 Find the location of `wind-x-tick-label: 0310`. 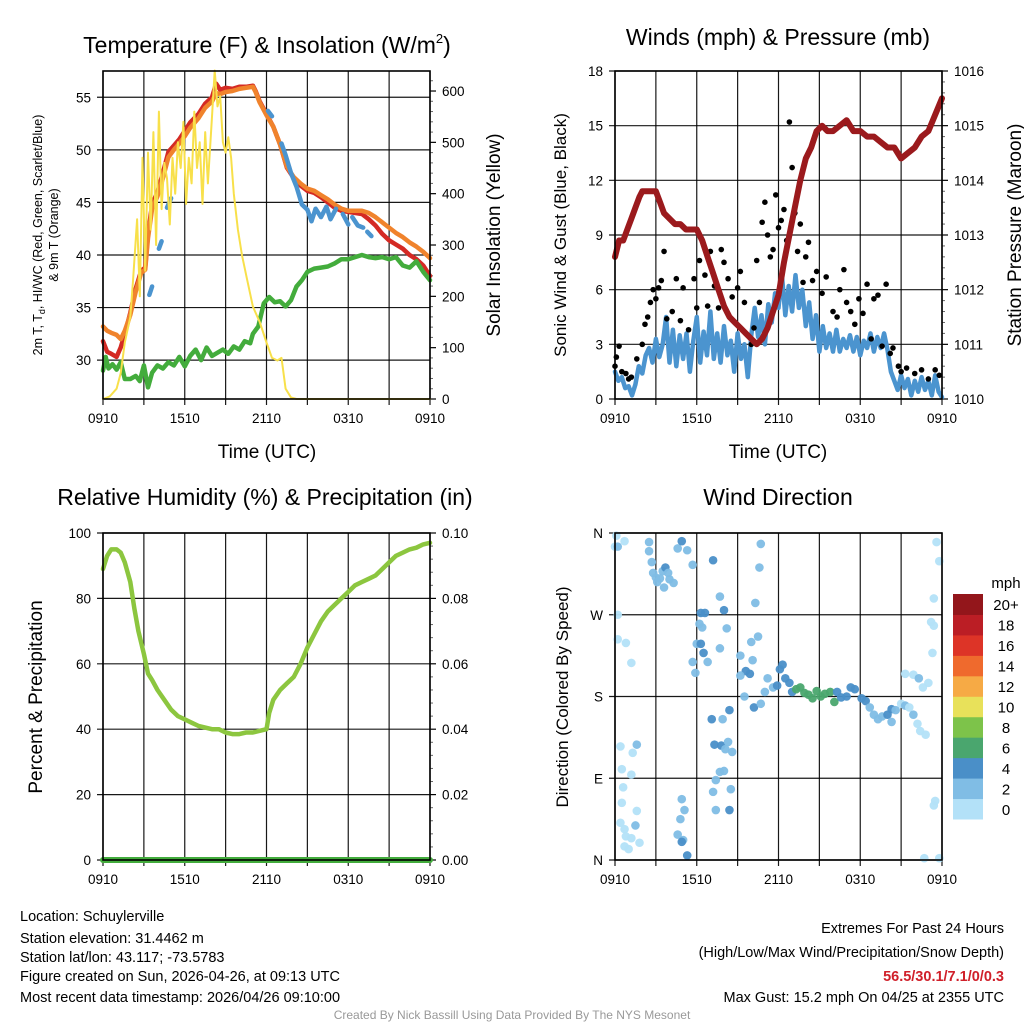

wind-x-tick-label: 0310 is located at coordinates (860, 418).